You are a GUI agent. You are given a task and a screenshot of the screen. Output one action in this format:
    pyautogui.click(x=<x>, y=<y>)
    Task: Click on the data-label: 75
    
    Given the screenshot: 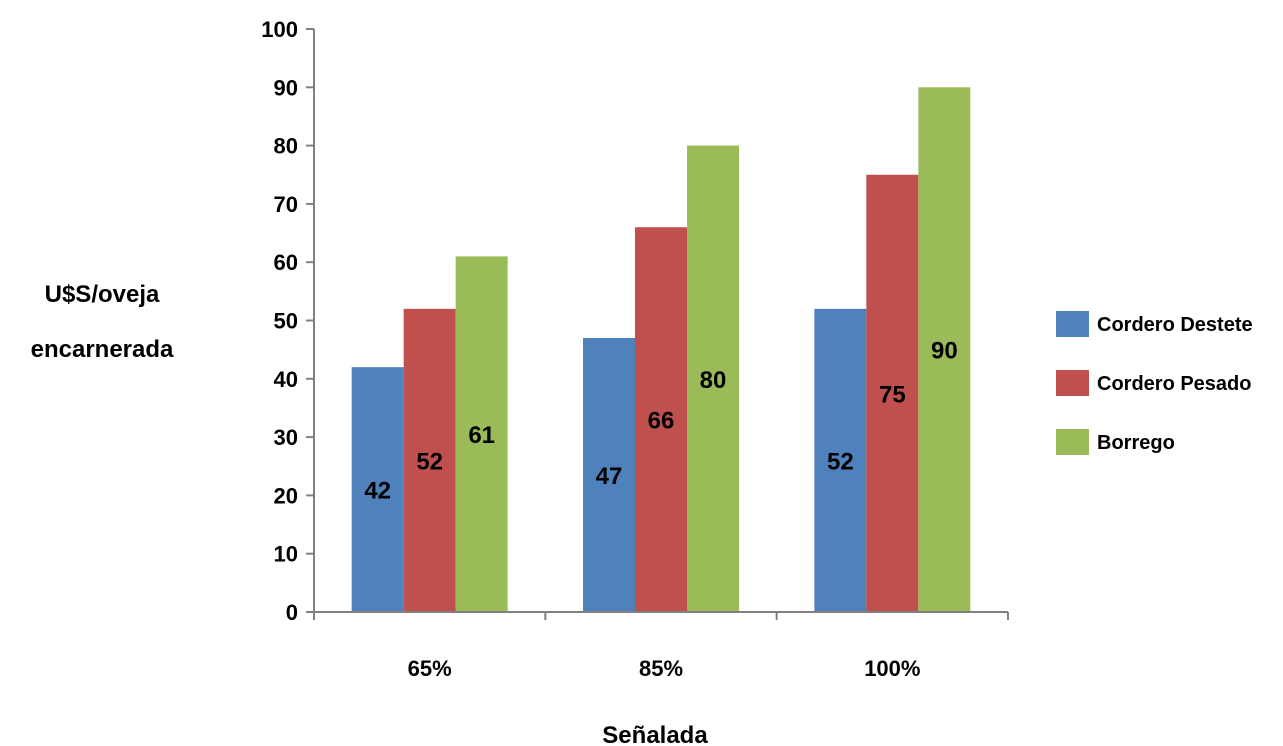 What is the action you would take?
    pyautogui.click(x=892, y=394)
    